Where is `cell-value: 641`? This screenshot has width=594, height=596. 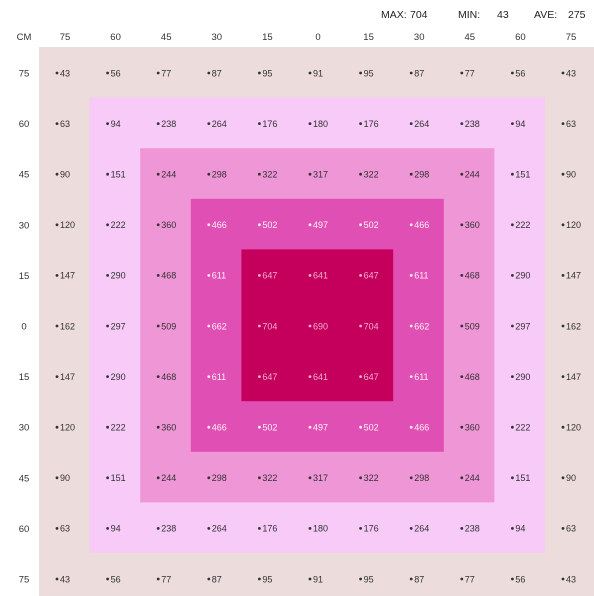
cell-value: 641 is located at coordinates (320, 377).